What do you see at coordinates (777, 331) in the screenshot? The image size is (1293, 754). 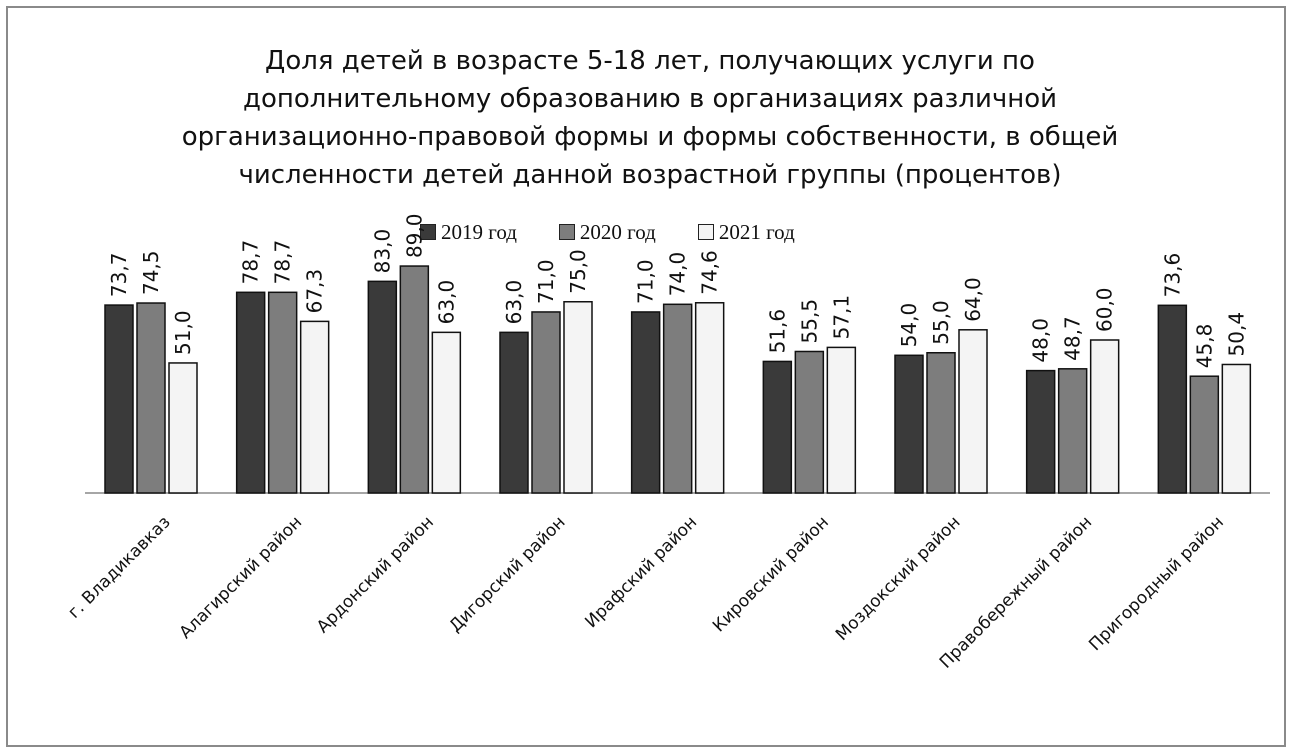 I see `data-label-1-6: 51,6` at bounding box center [777, 331].